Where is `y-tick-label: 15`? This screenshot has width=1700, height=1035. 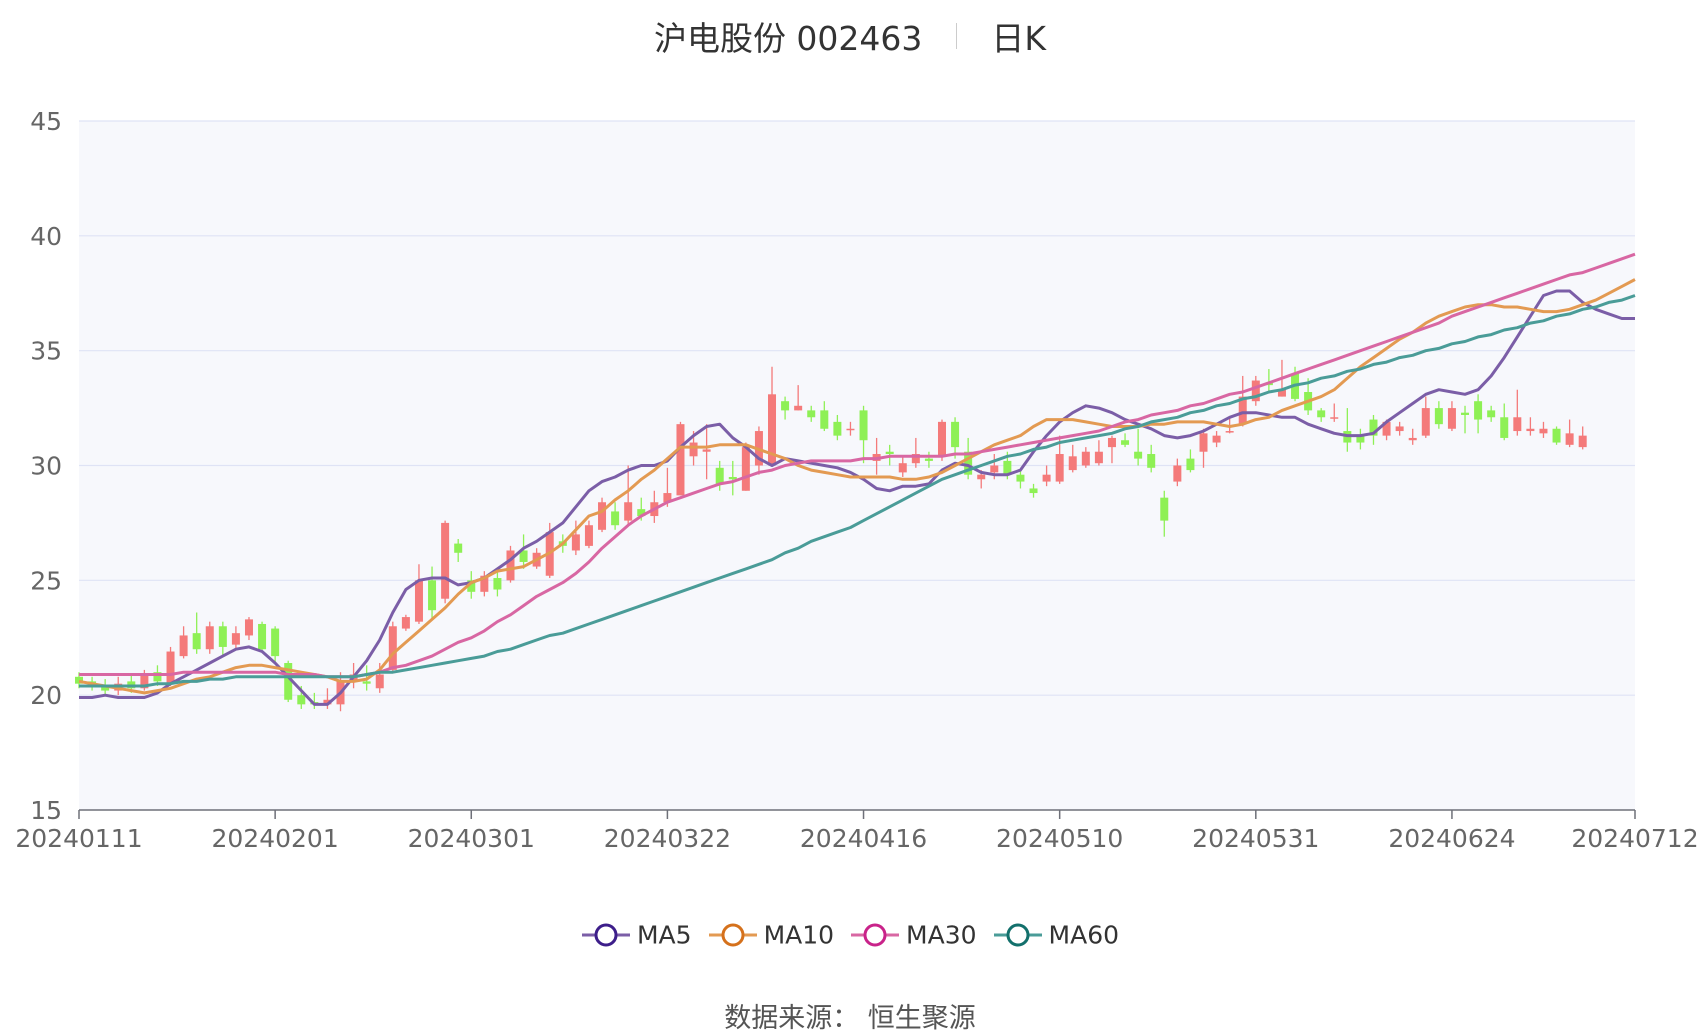
y-tick-label: 15 is located at coordinates (46, 810).